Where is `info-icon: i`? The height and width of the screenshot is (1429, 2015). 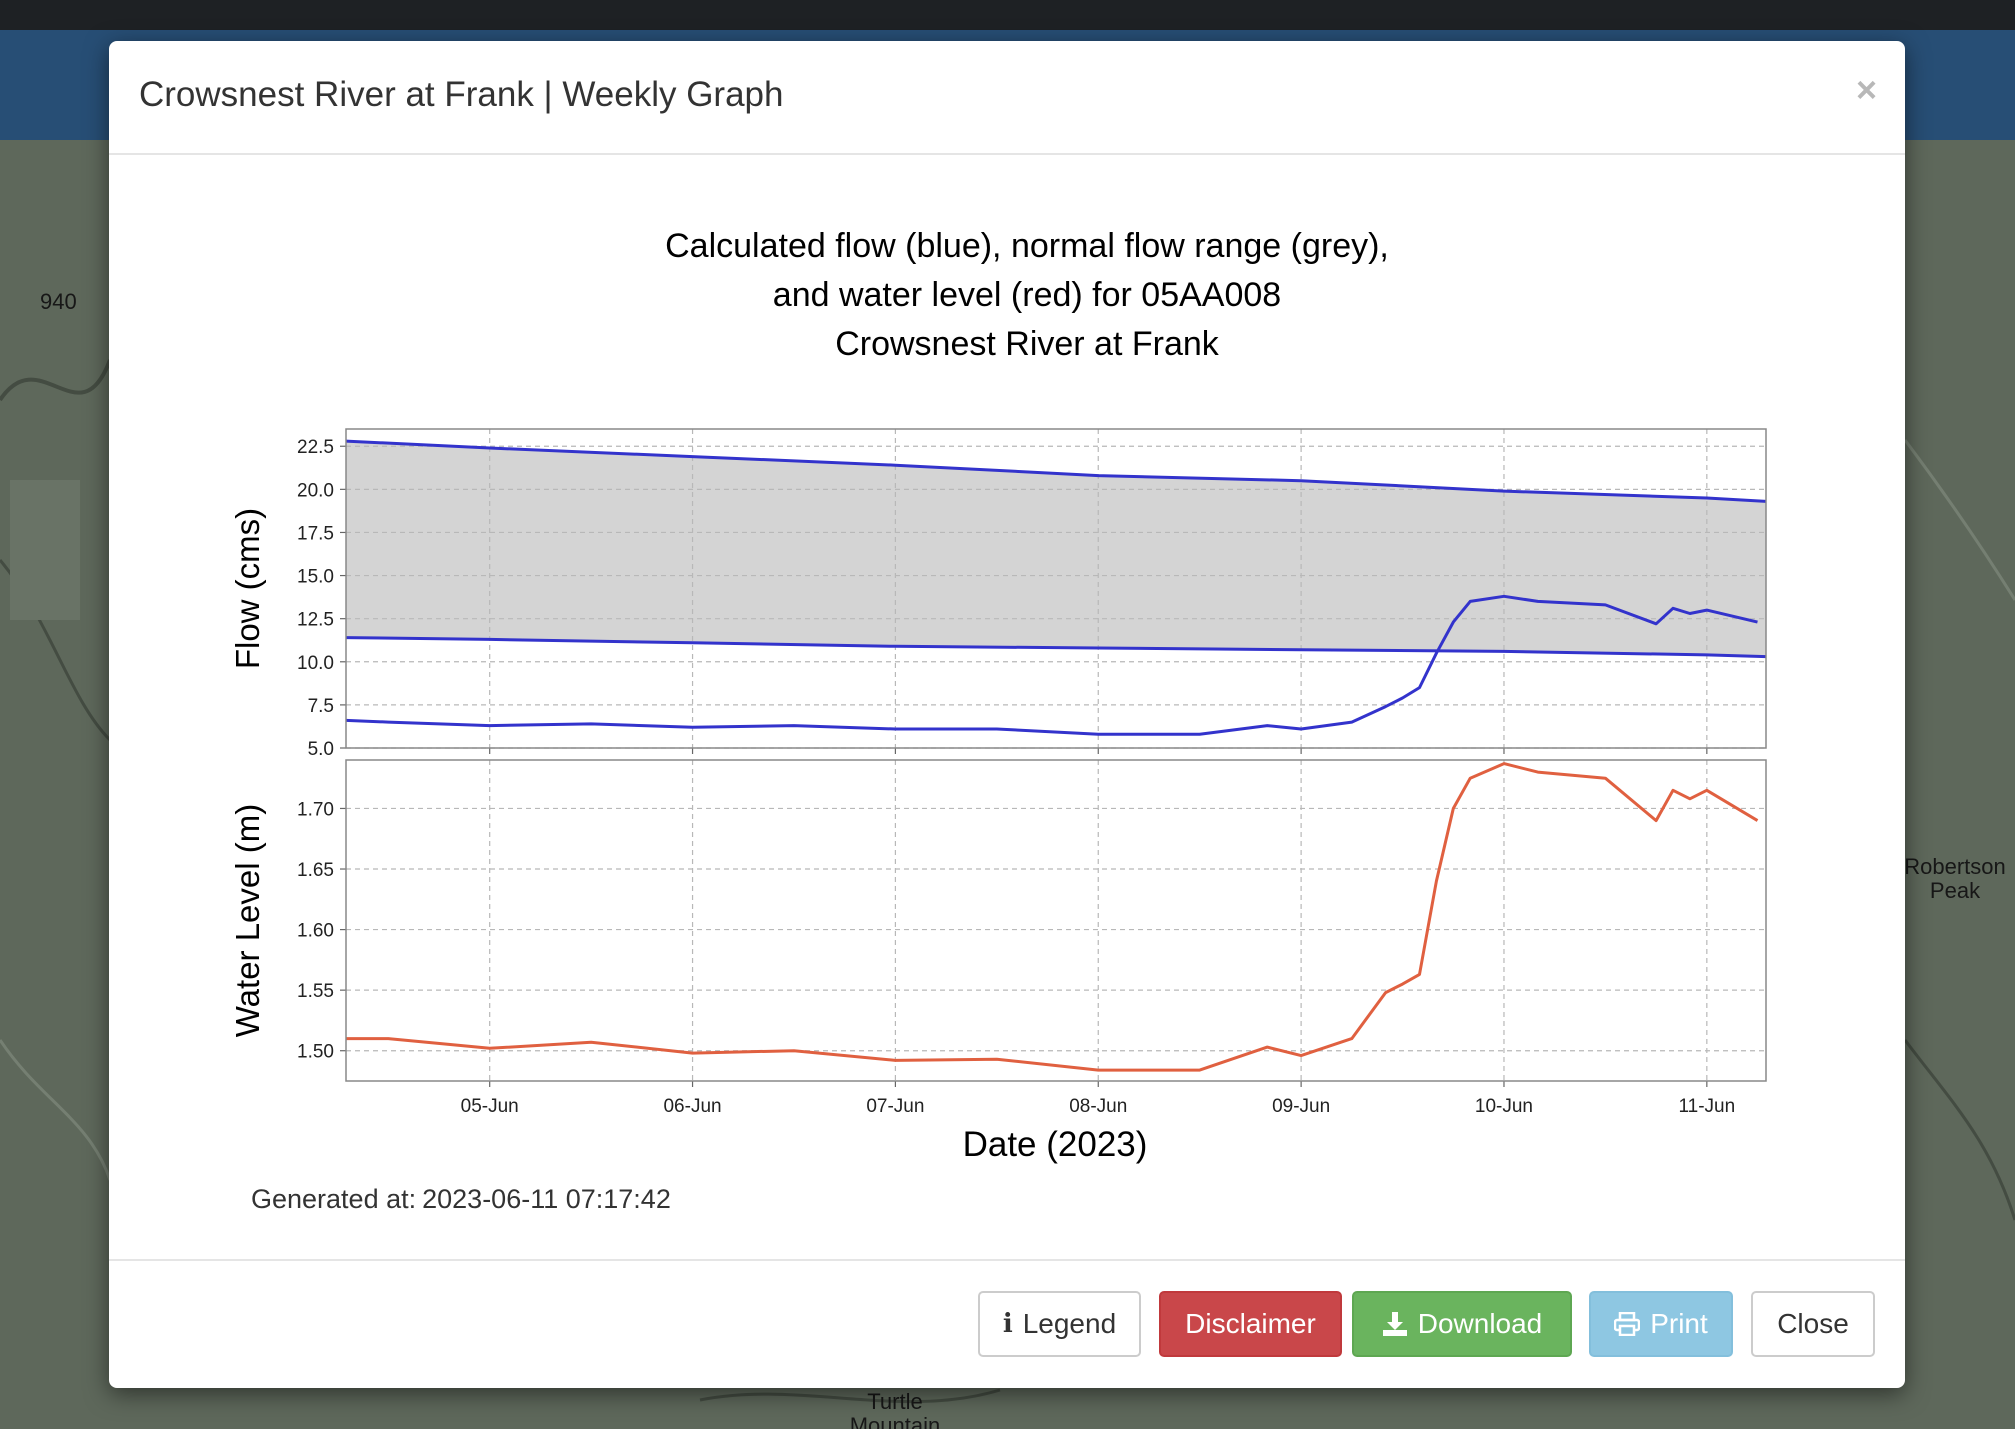 info-icon: i is located at coordinates (1007, 1324).